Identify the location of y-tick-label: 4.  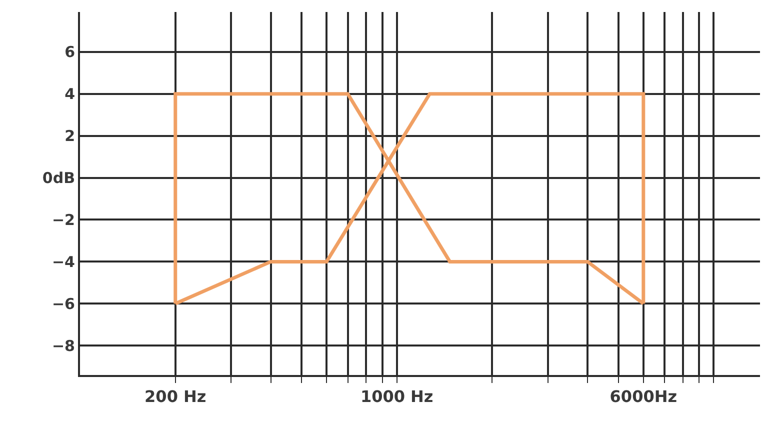
(69, 94).